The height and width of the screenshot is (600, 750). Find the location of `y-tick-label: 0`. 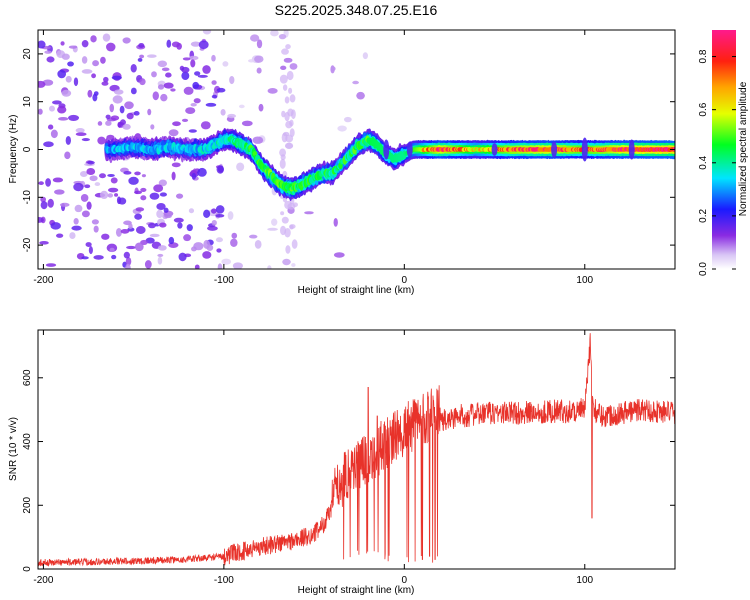

y-tick-label: 0 is located at coordinates (27, 149).